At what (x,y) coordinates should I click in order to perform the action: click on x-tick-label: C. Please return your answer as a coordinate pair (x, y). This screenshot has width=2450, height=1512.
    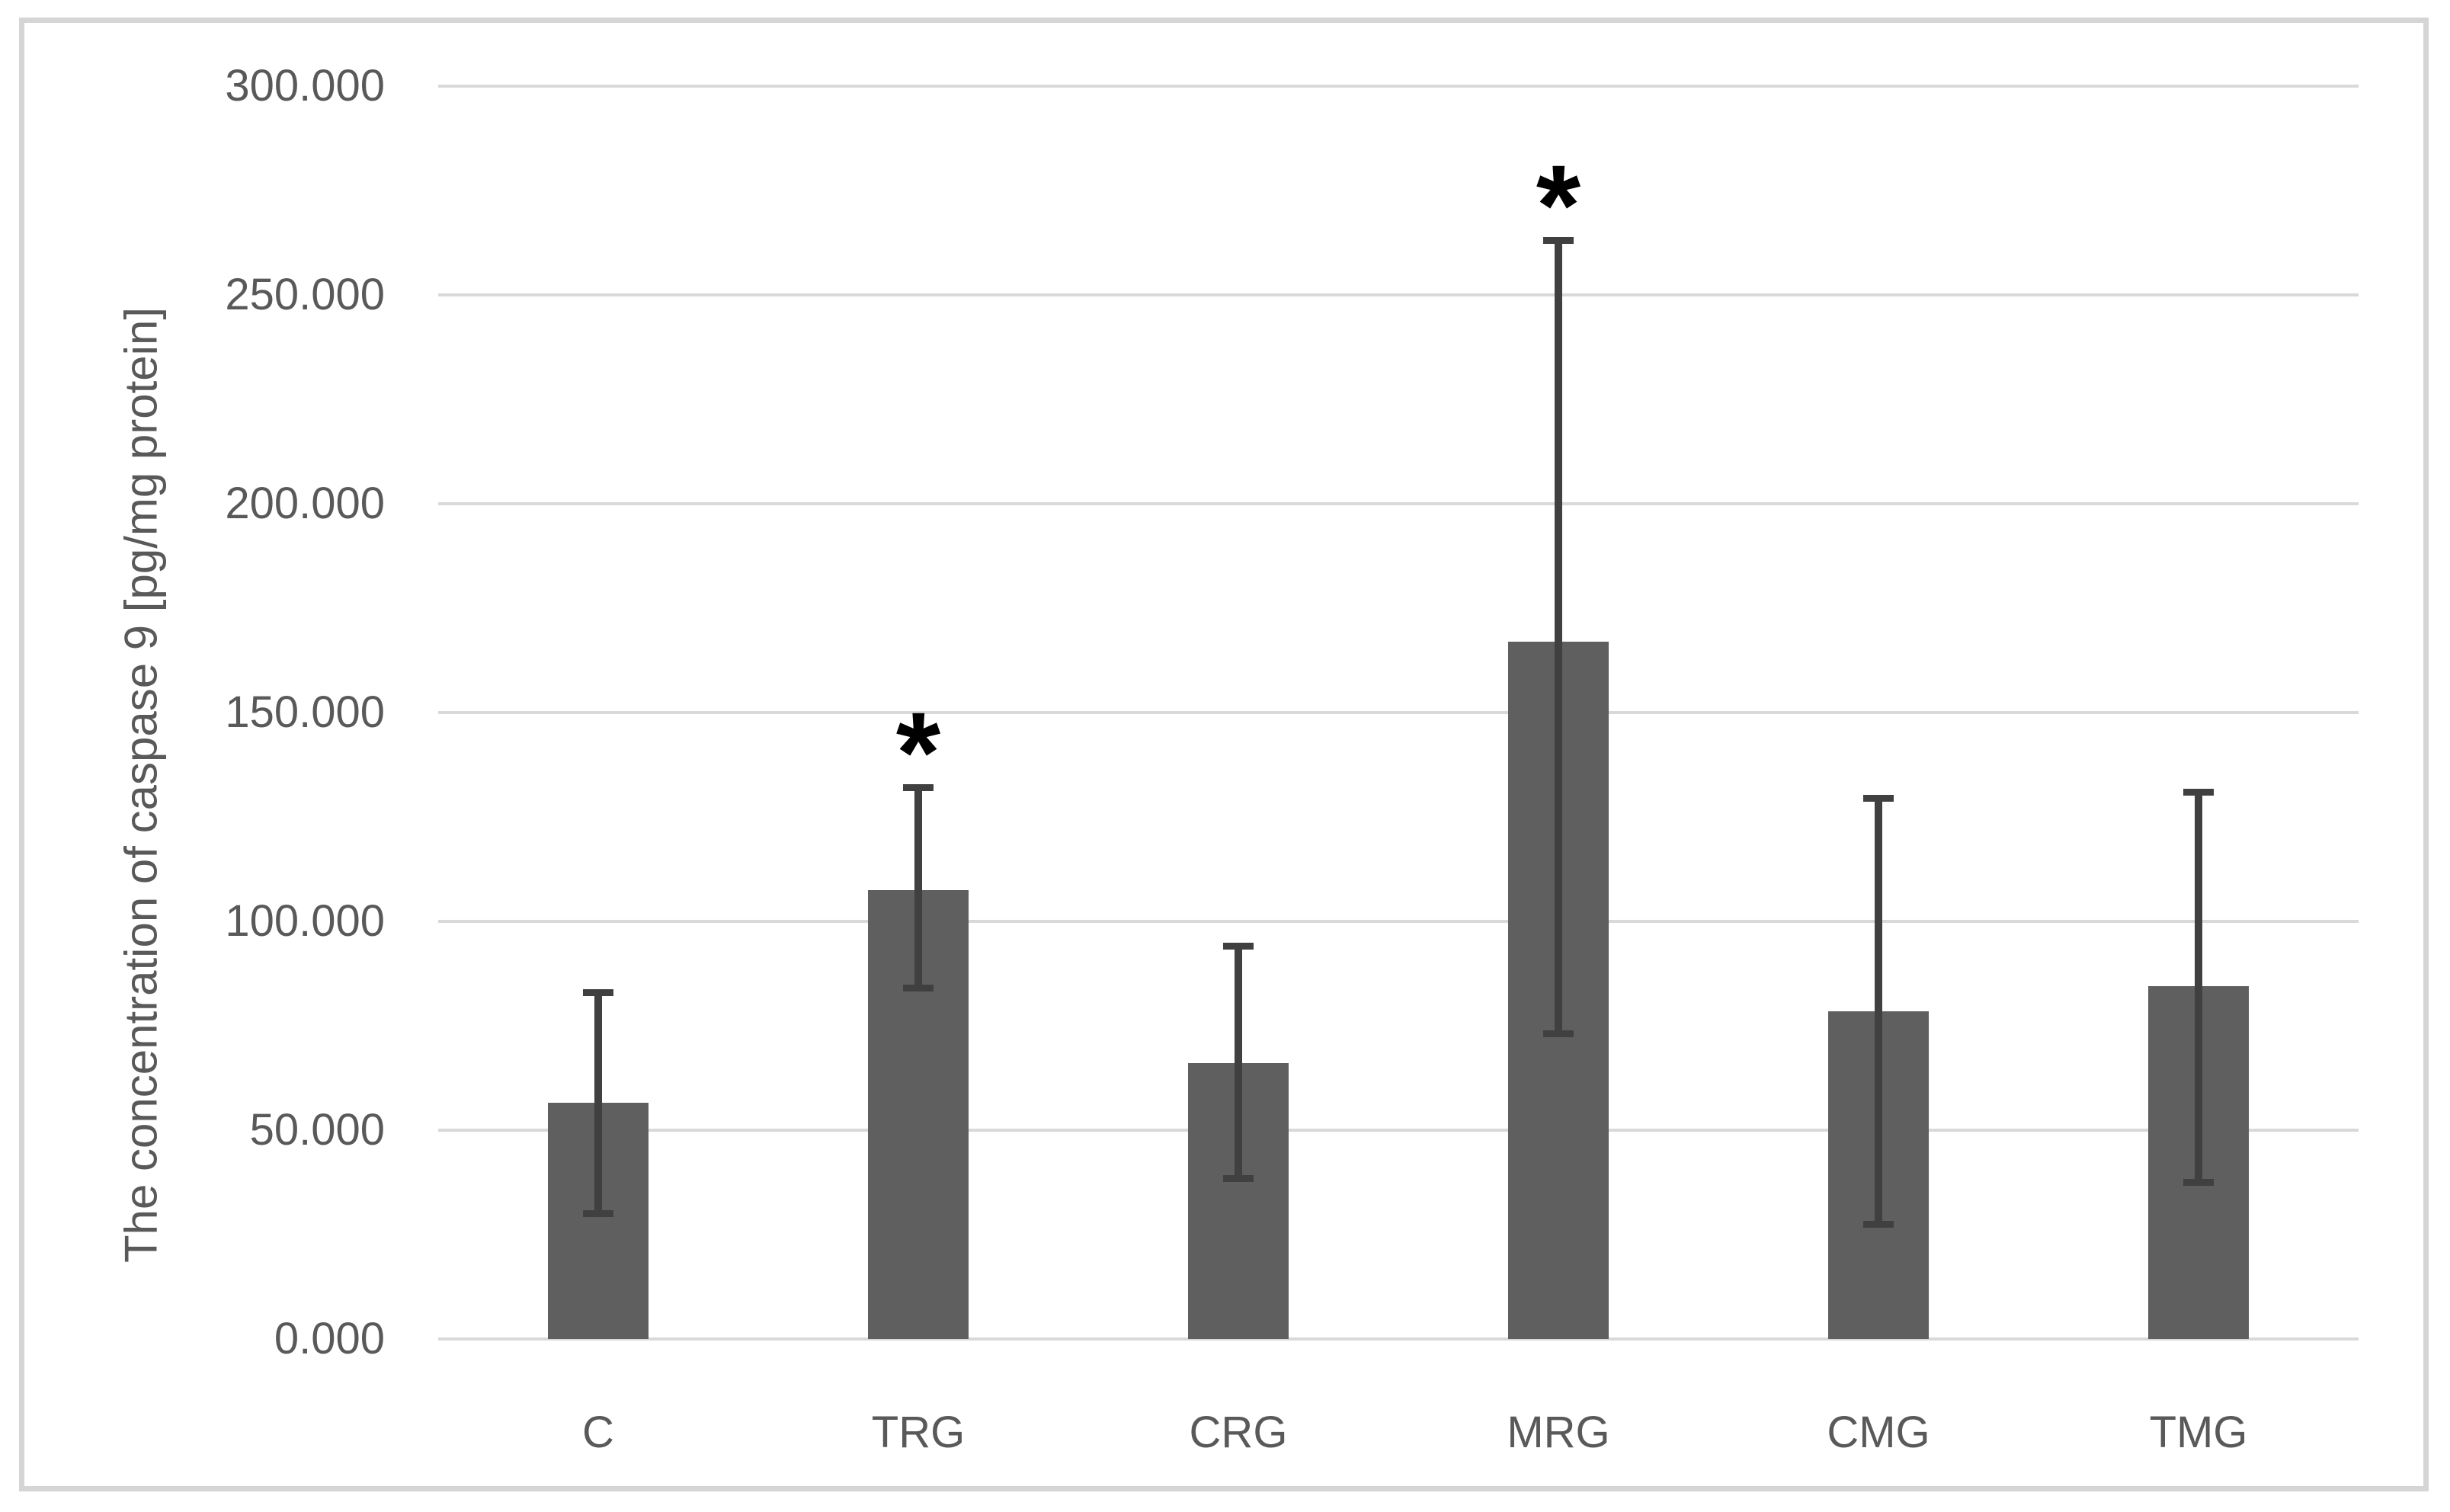
    Looking at the image, I should click on (598, 1432).